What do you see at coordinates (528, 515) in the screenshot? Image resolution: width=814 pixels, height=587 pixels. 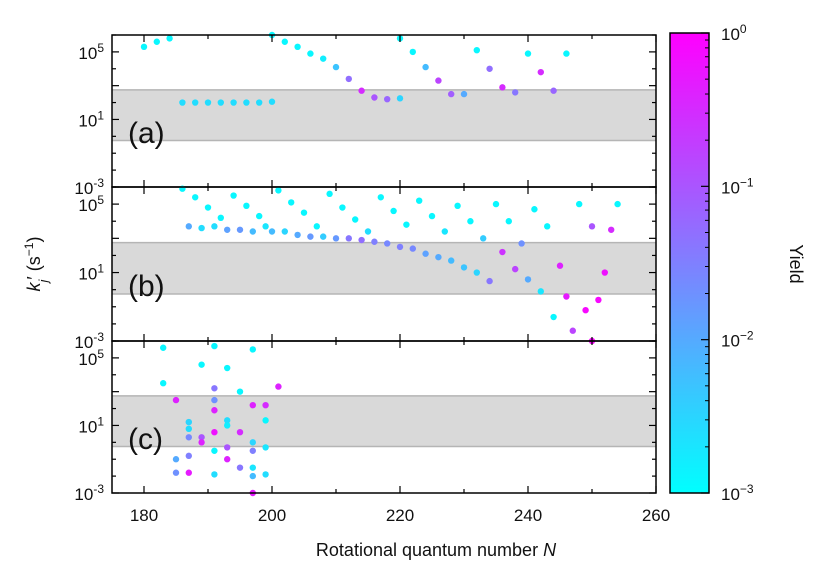 I see `x-tick-label: 240` at bounding box center [528, 515].